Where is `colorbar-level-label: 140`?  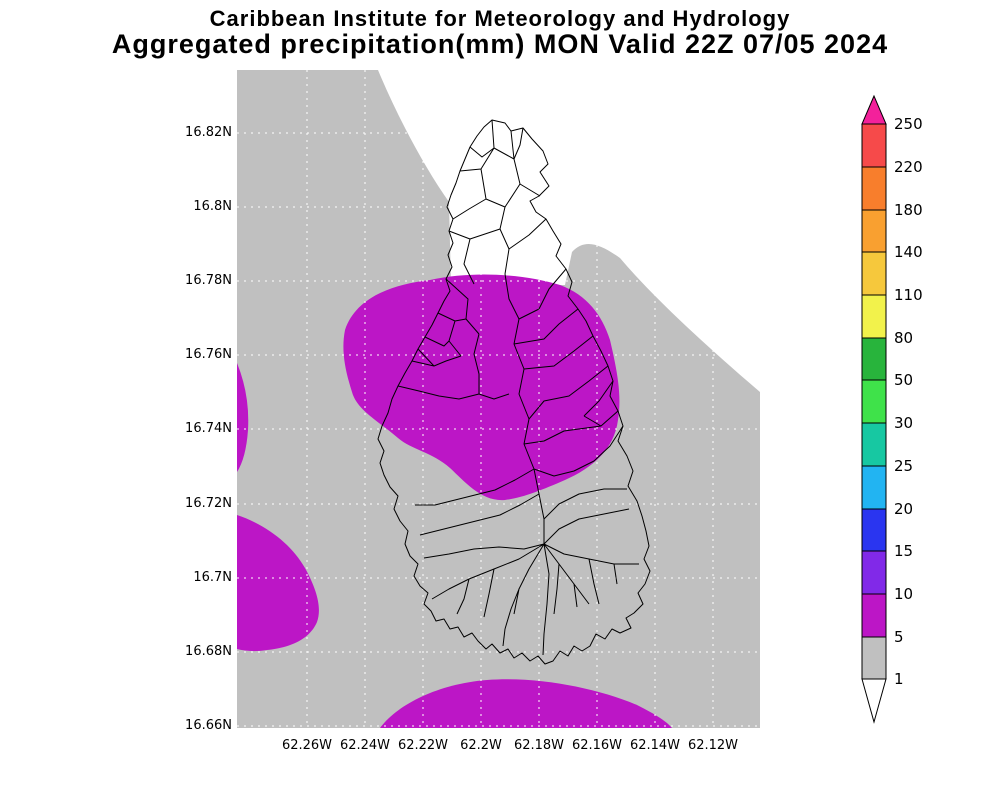 colorbar-level-label: 140 is located at coordinates (908, 252).